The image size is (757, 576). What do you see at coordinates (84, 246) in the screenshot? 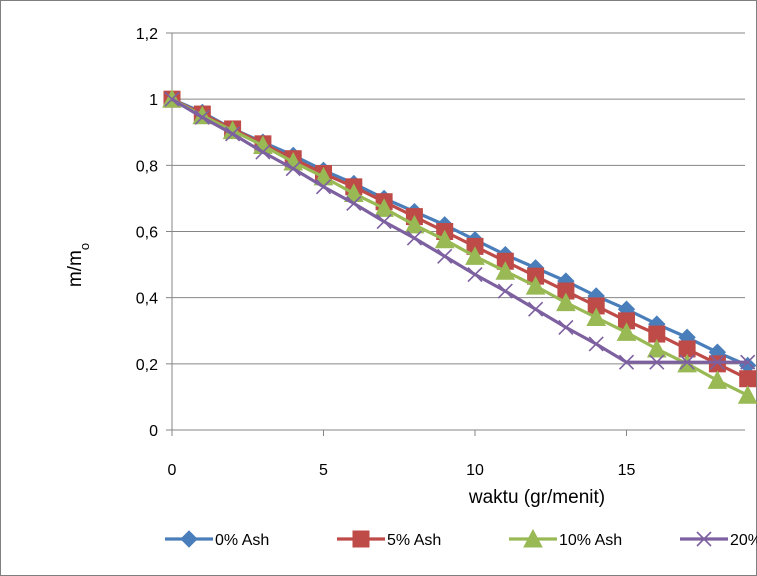
I see `y-axis-title-subscript: o` at bounding box center [84, 246].